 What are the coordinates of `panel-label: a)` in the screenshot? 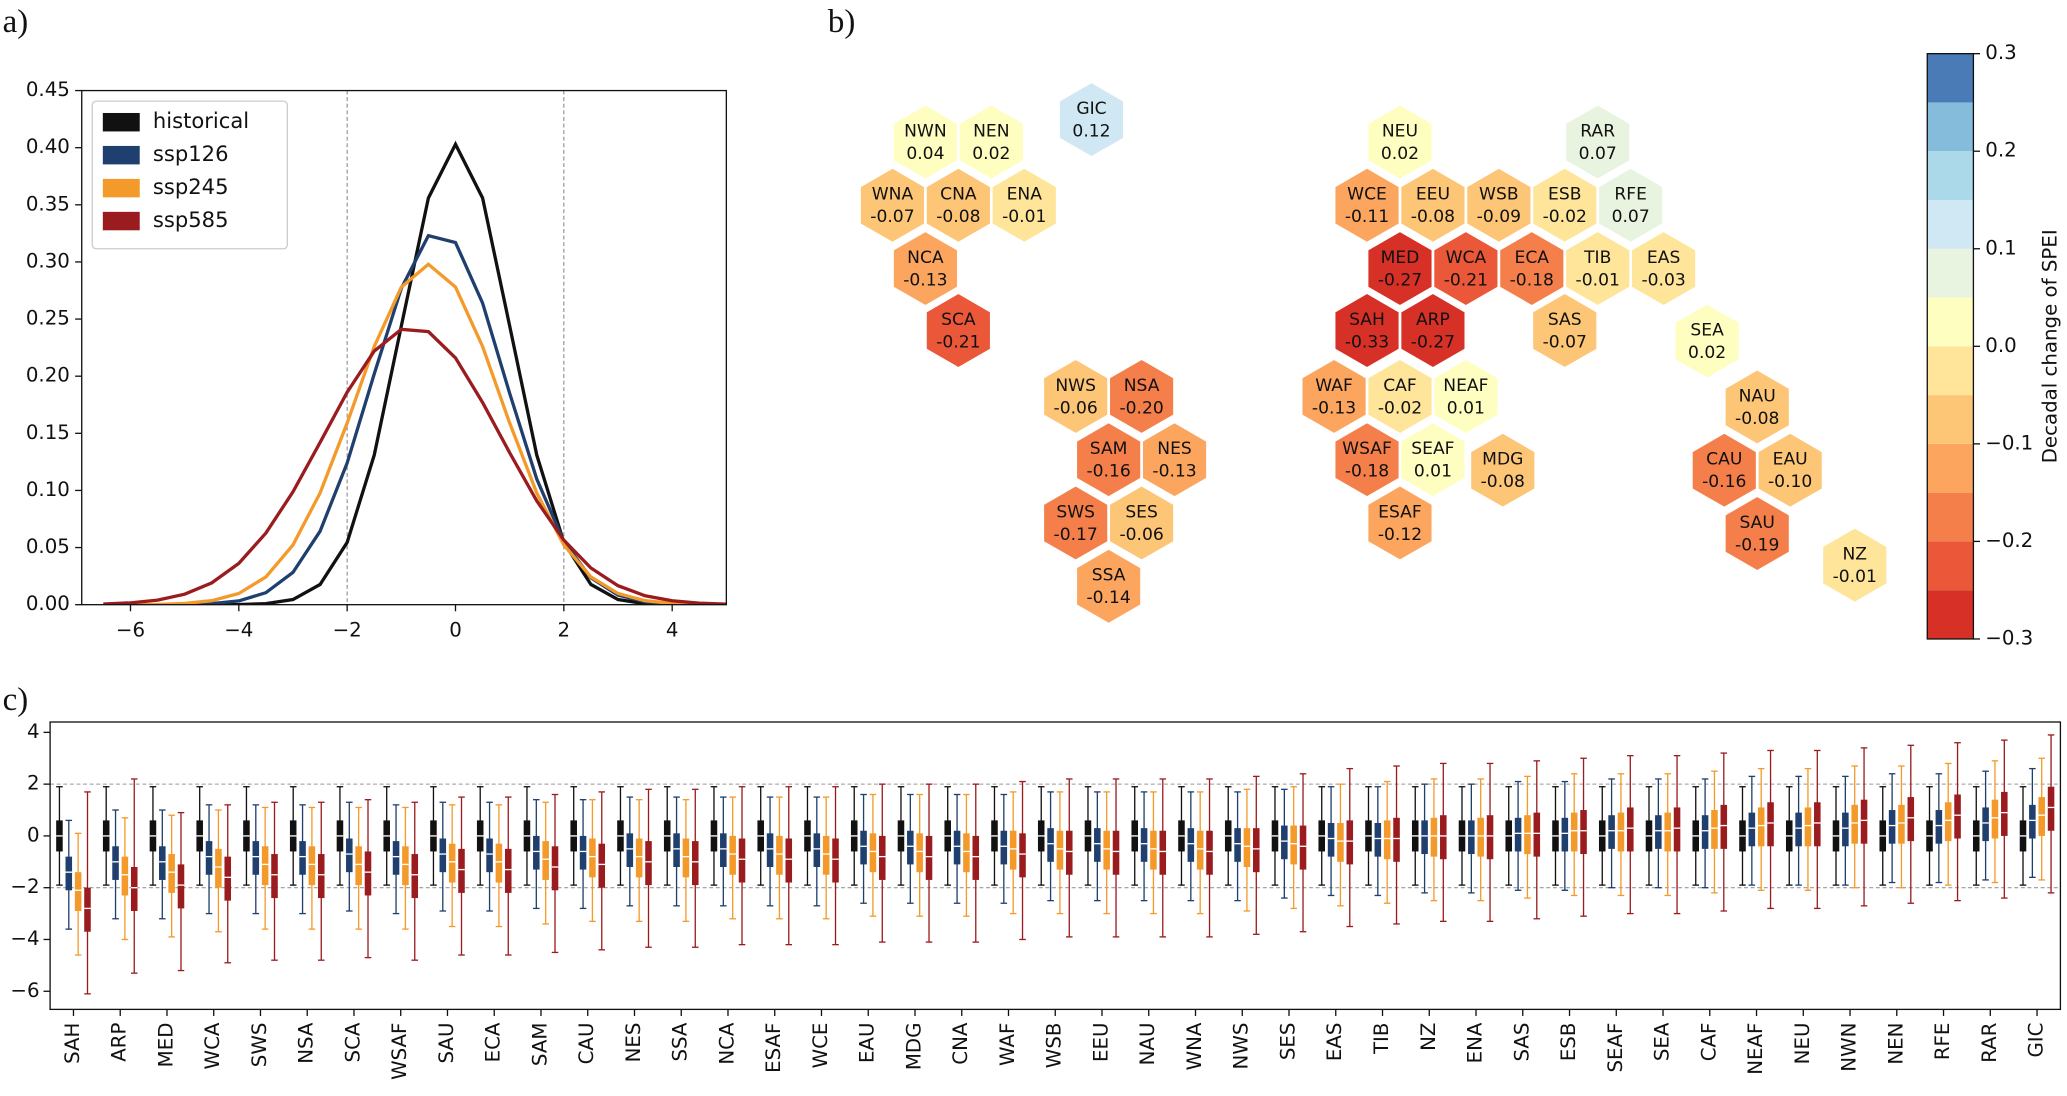 It's located at (16, 22).